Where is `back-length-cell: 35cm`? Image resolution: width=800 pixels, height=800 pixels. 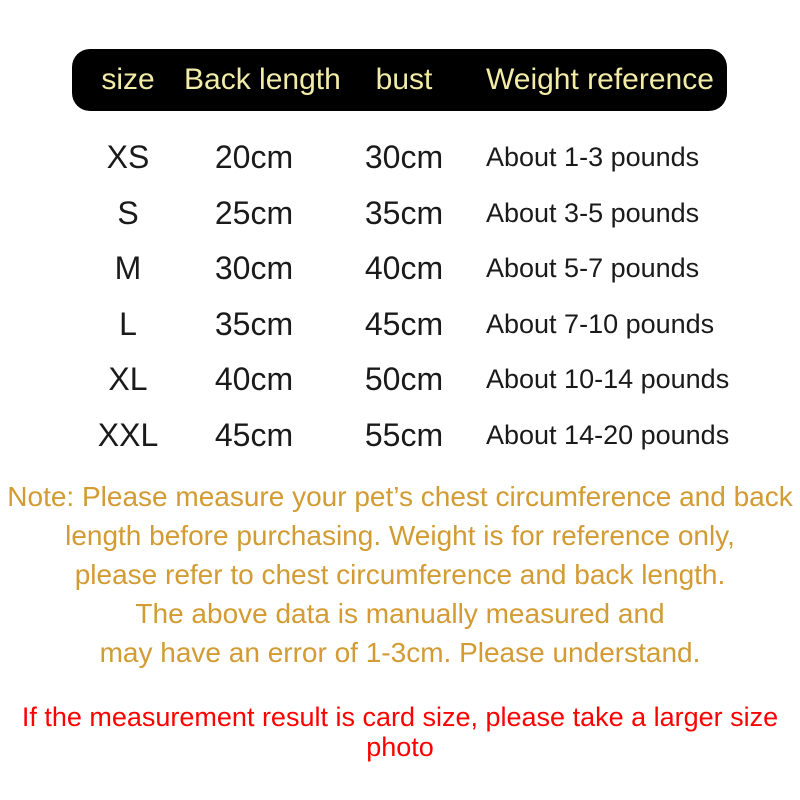 back-length-cell: 35cm is located at coordinates (254, 323).